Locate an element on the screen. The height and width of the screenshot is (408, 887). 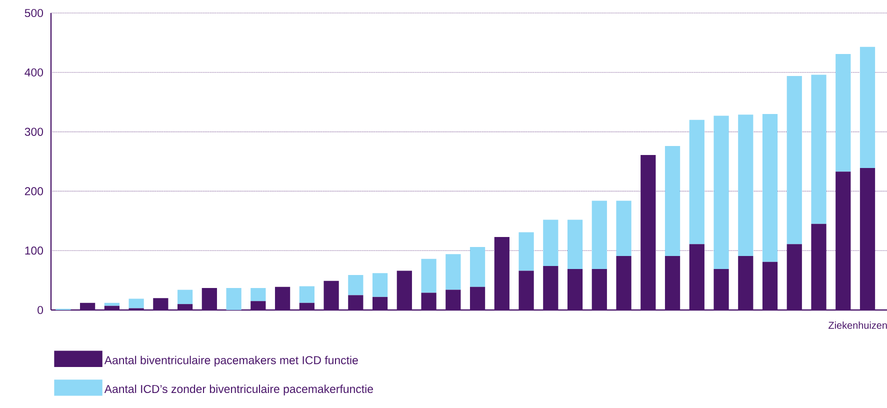
y-tick-label: 500 is located at coordinates (34, 13).